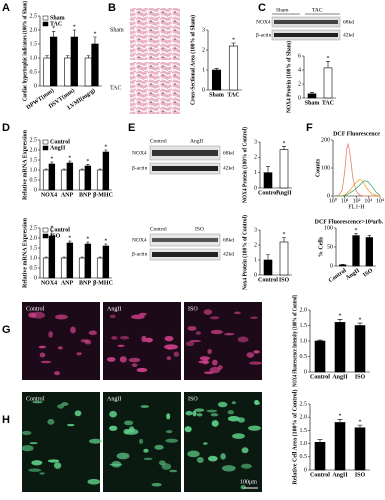 The width and height of the screenshot is (385, 500). What do you see at coordinates (356, 207) in the screenshot?
I see `x-axis-label: FL1-H` at bounding box center [356, 207].